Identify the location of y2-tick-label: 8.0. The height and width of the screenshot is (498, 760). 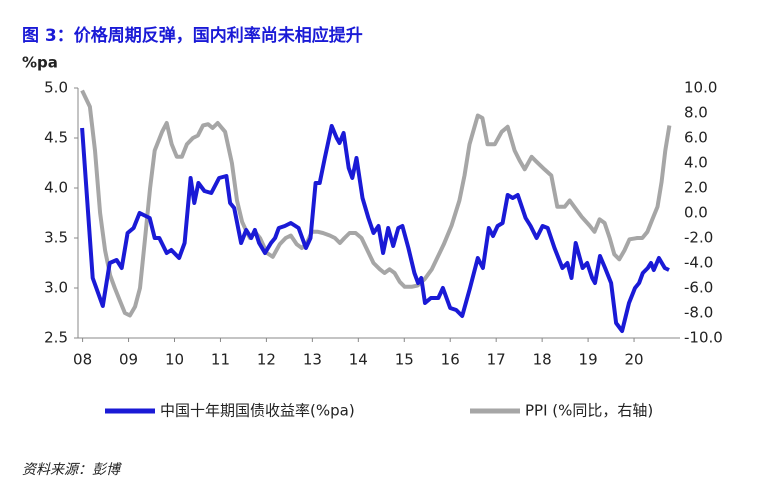
(696, 113).